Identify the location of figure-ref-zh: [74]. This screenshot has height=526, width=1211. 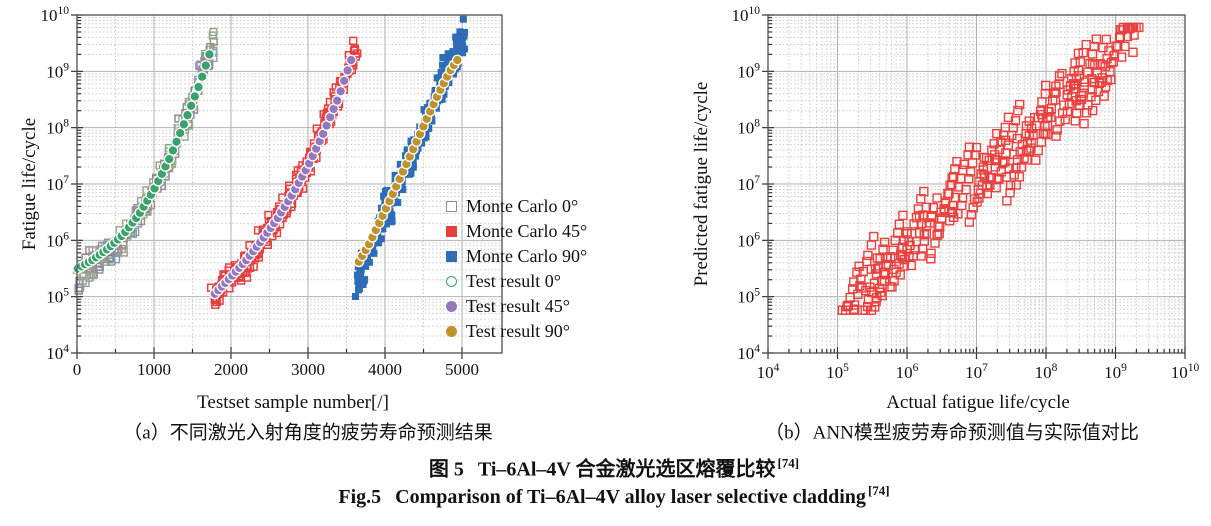
(788, 463).